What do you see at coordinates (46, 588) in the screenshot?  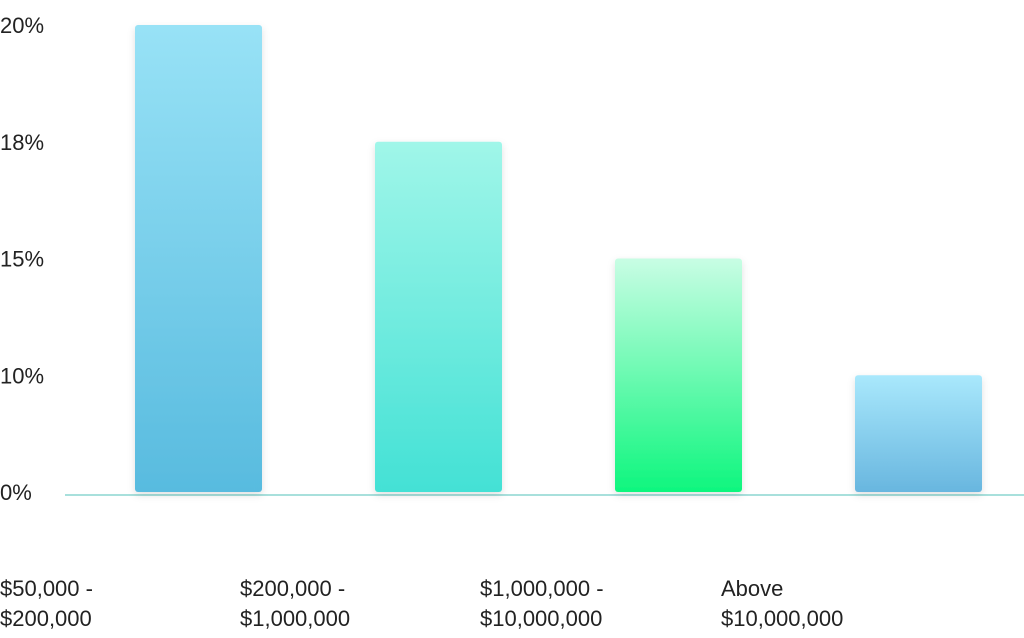 I see `x-tick-label-line: $50,000 -` at bounding box center [46, 588].